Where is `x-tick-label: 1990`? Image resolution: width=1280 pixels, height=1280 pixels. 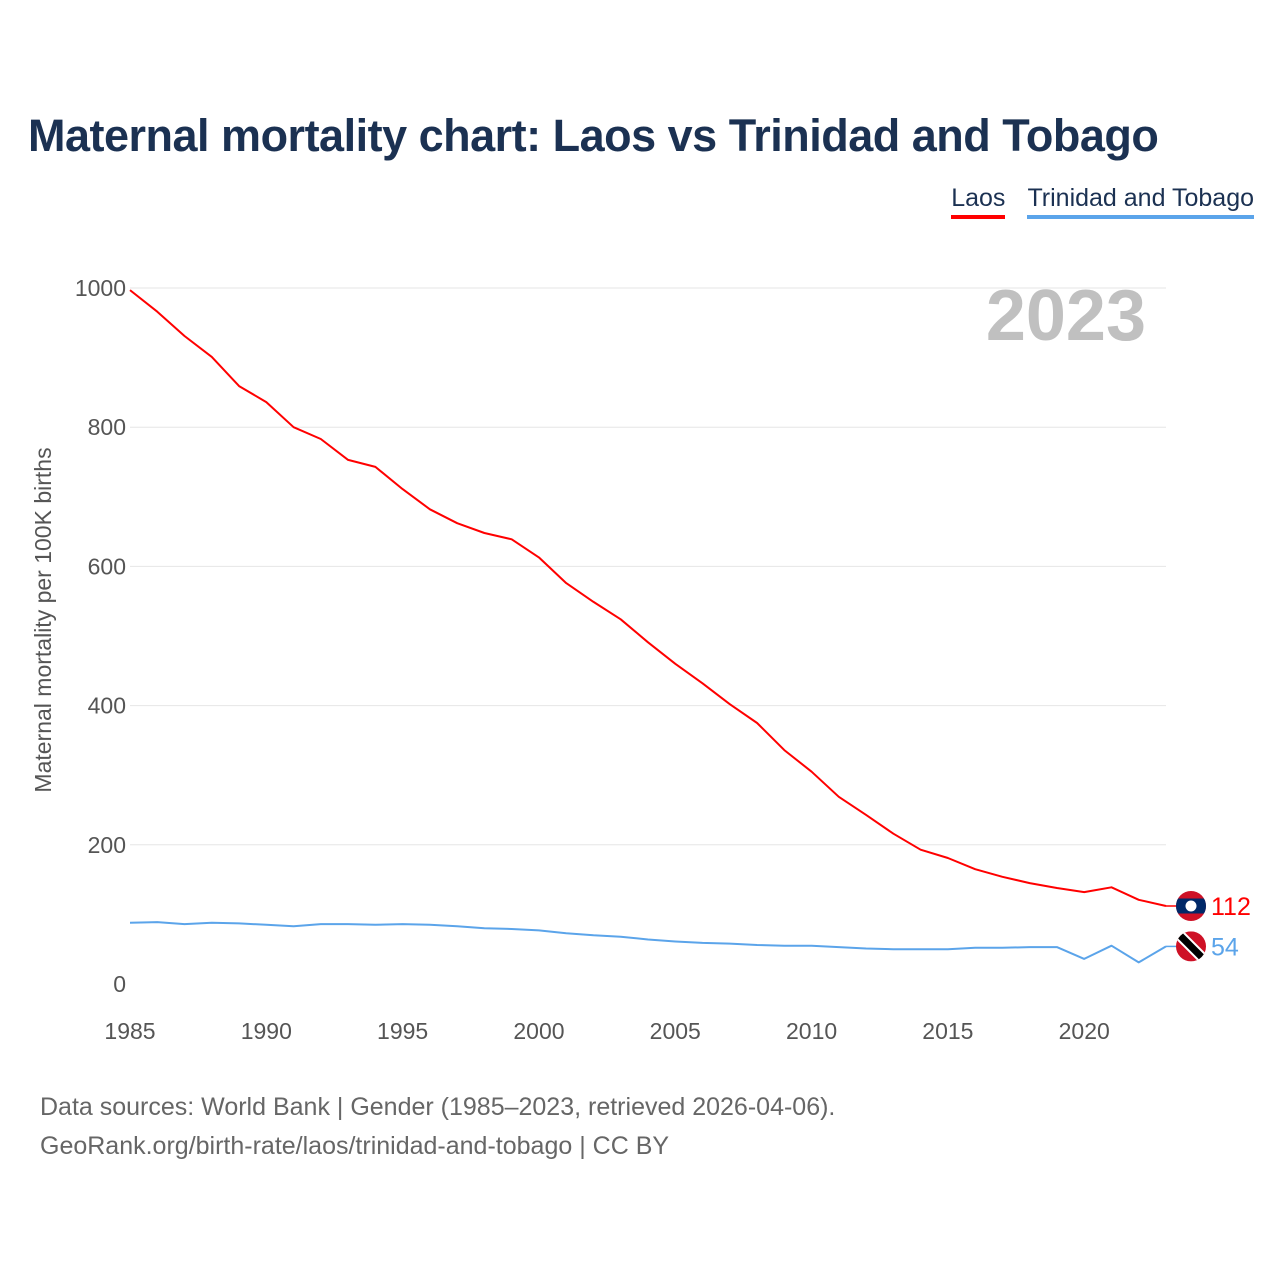
x-tick-label: 1990 is located at coordinates (266, 1031).